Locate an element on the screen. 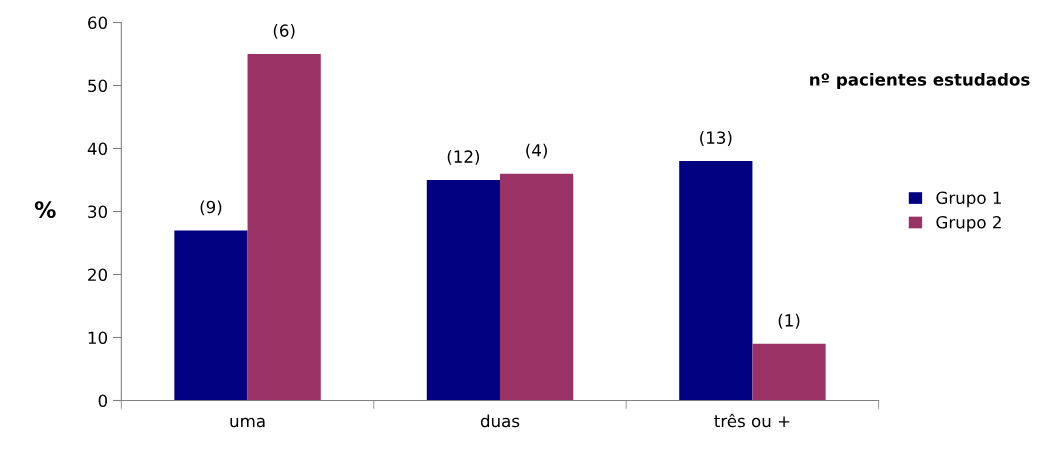 The image size is (1046, 450). x-tick-label: uma is located at coordinates (247, 422).